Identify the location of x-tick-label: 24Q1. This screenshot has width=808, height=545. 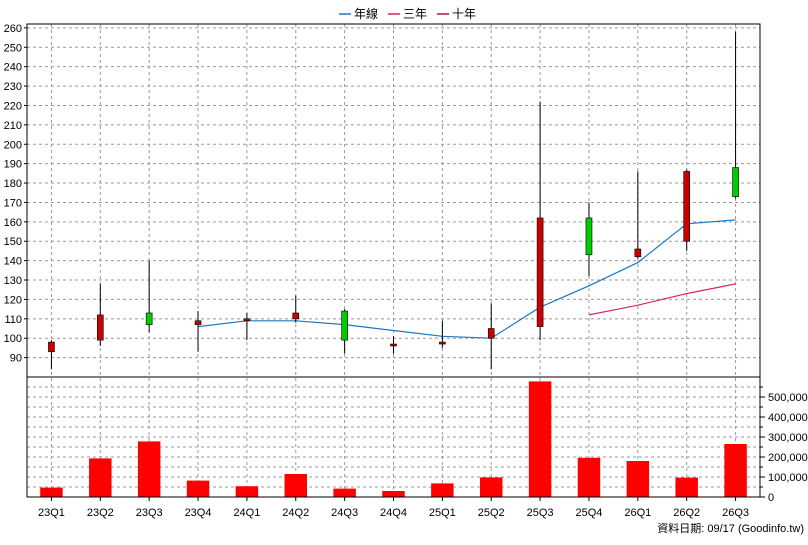
(246, 513).